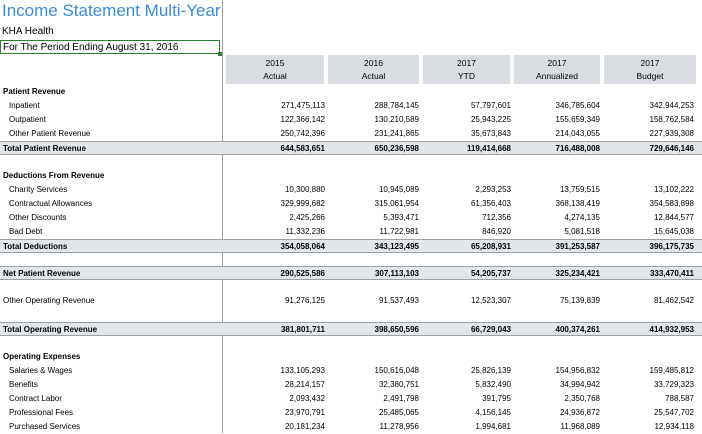 The image size is (702, 434). Describe the element at coordinates (579, 384) in the screenshot. I see `cell-value: 34,994,942` at that location.